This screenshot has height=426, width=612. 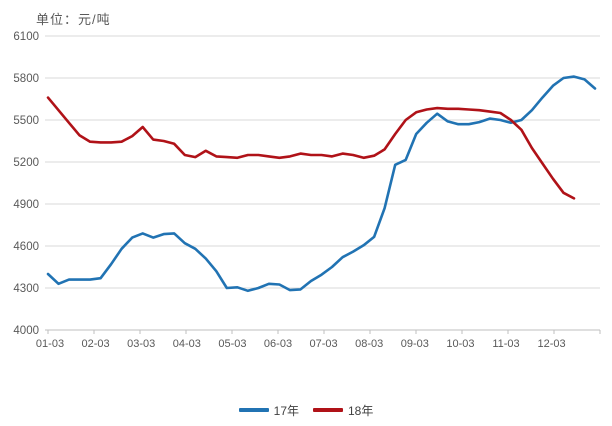 What do you see at coordinates (26, 205) in the screenshot?
I see `y-tick-label-4900: 4900` at bounding box center [26, 205].